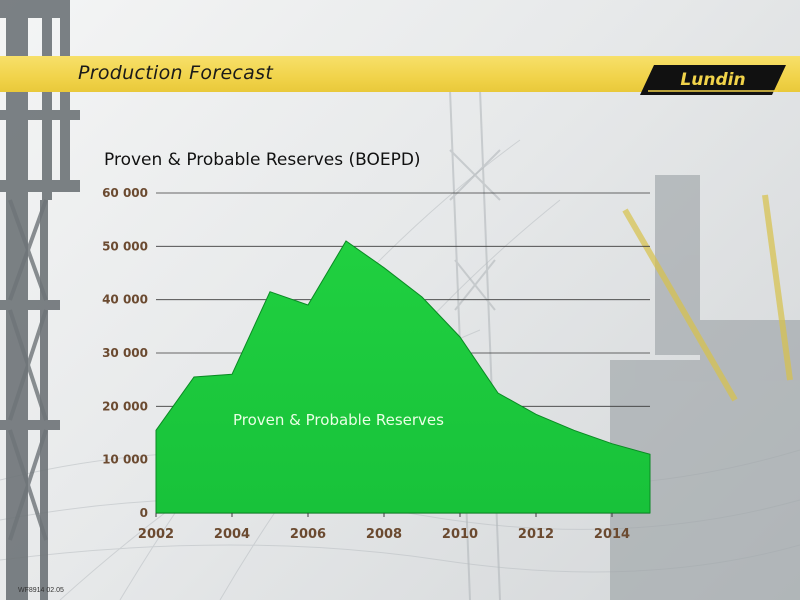  I want to click on x-axis-ticks: 2002 2004 2006 2008 2010 2012 2014, so click(384, 527).